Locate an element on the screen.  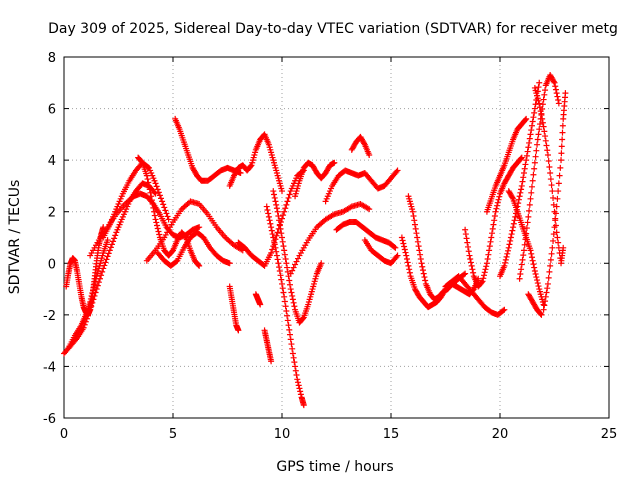
y-tick-label: 8 is located at coordinates (52, 58).